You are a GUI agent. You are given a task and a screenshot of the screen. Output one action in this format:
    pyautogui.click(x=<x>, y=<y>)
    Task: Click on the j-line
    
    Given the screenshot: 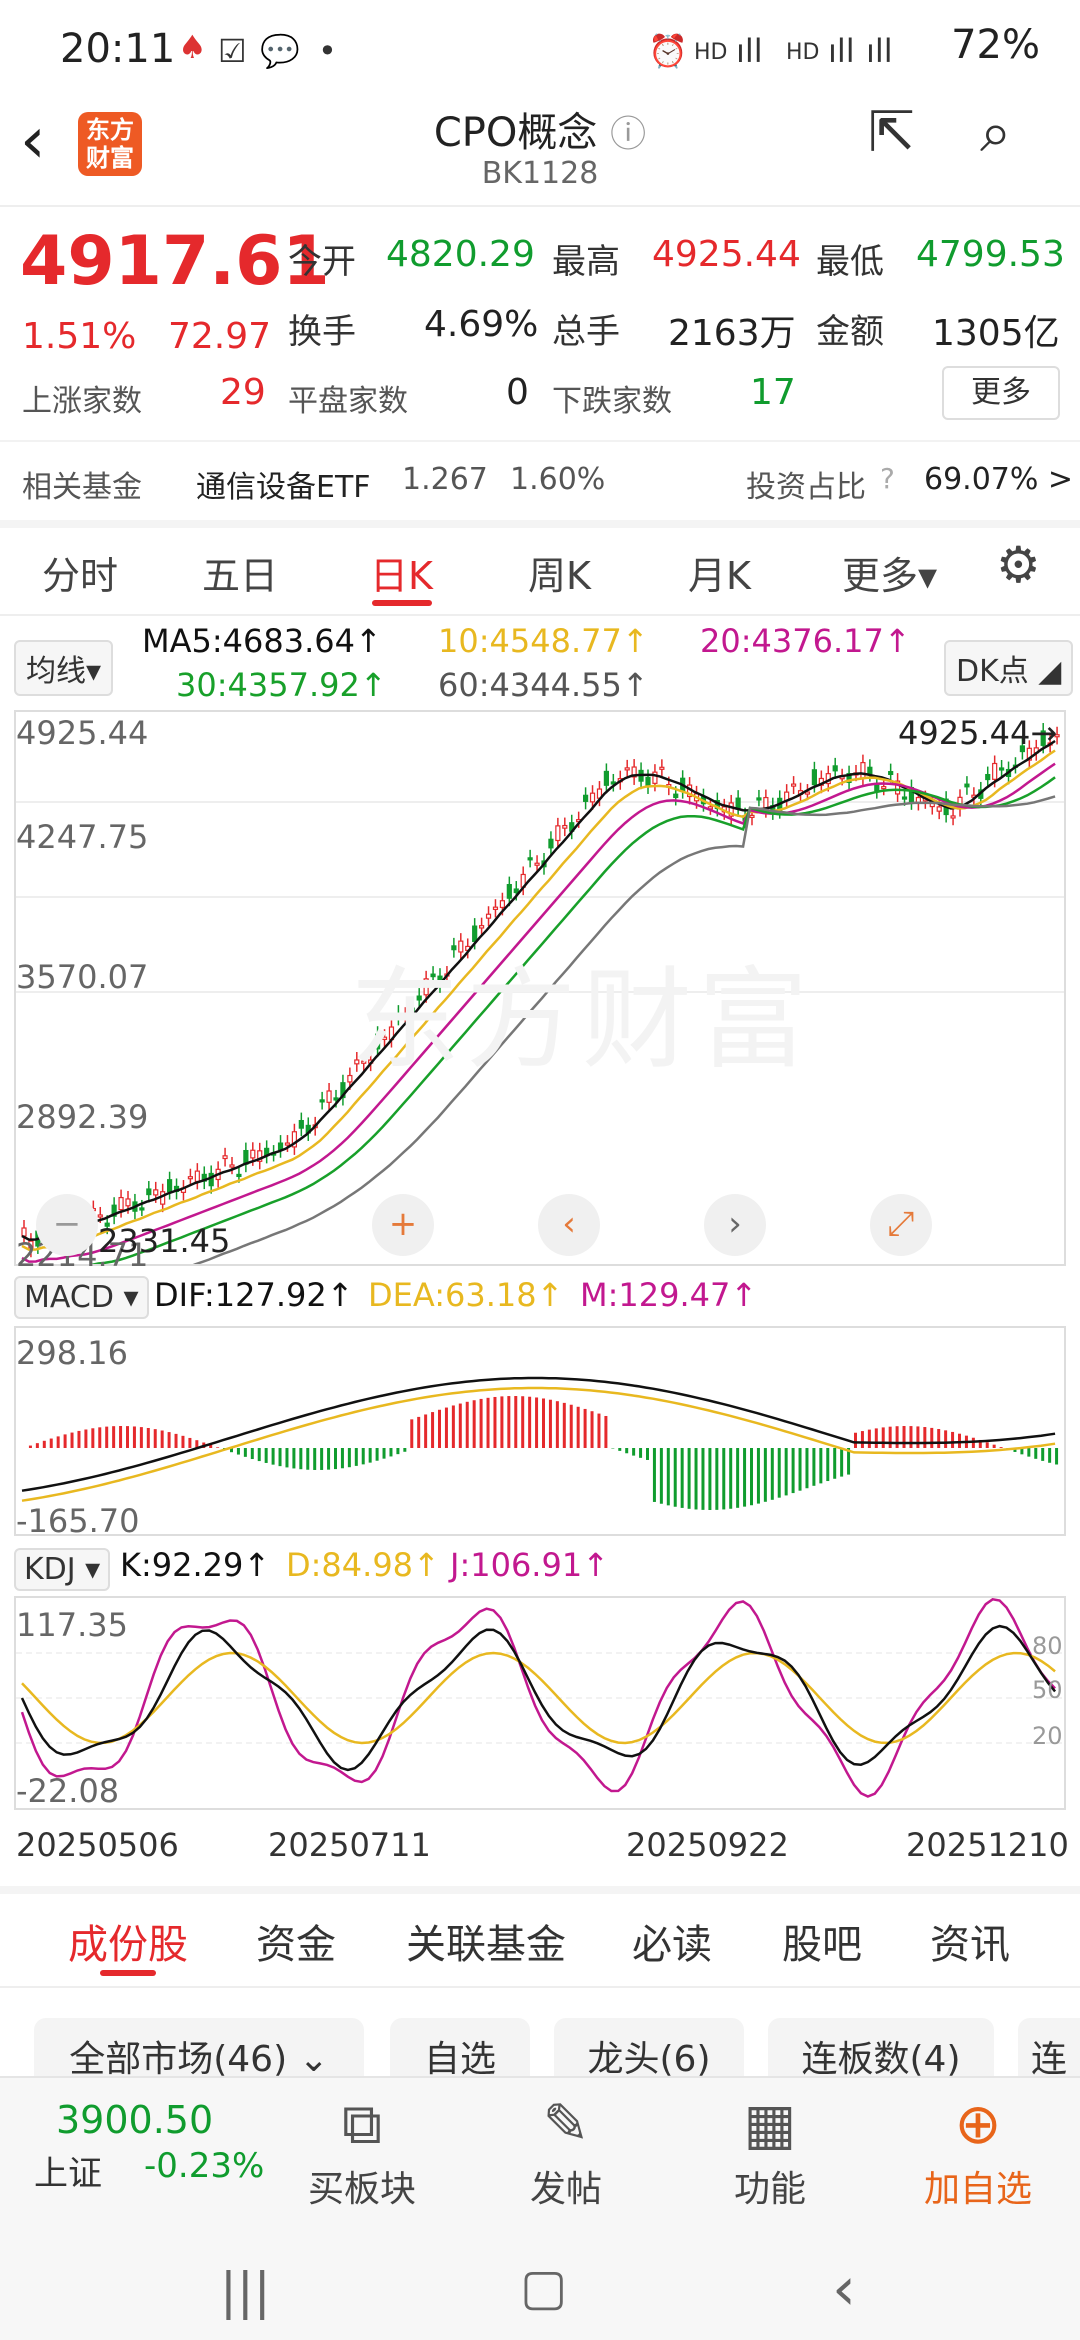 What is the action you would take?
    pyautogui.click(x=538, y=1697)
    